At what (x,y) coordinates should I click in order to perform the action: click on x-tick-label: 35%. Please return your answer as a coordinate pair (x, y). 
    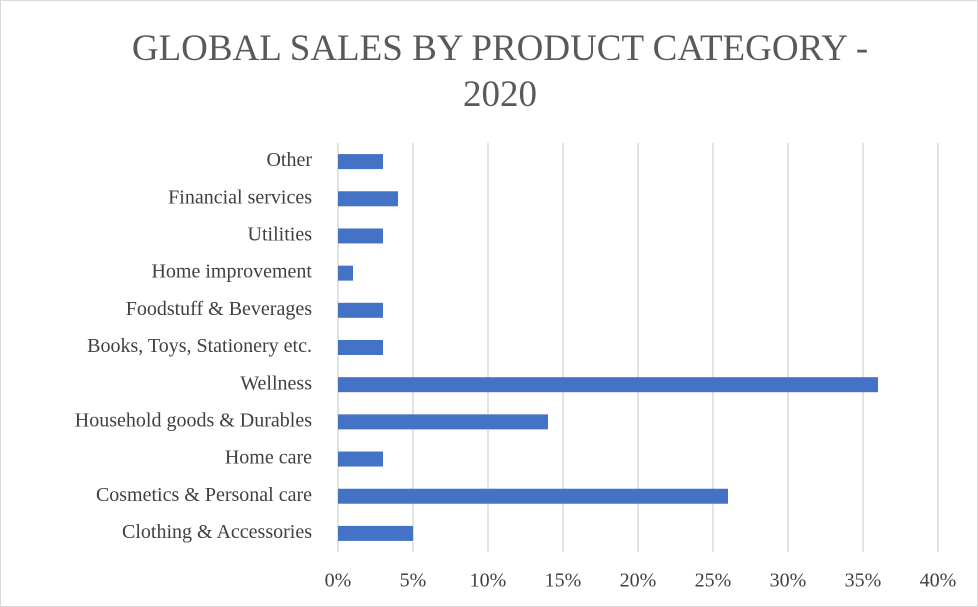
    Looking at the image, I should click on (863, 581).